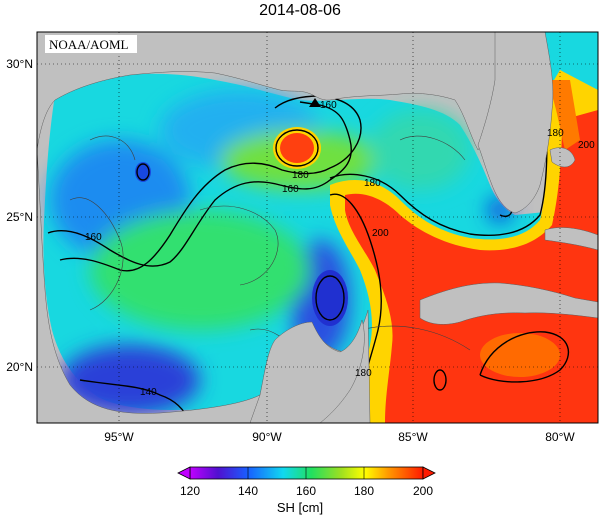 The width and height of the screenshot is (600, 523). Describe the element at coordinates (306, 482) in the screenshot. I see `colorbar: 120 140 160 180 200` at that location.